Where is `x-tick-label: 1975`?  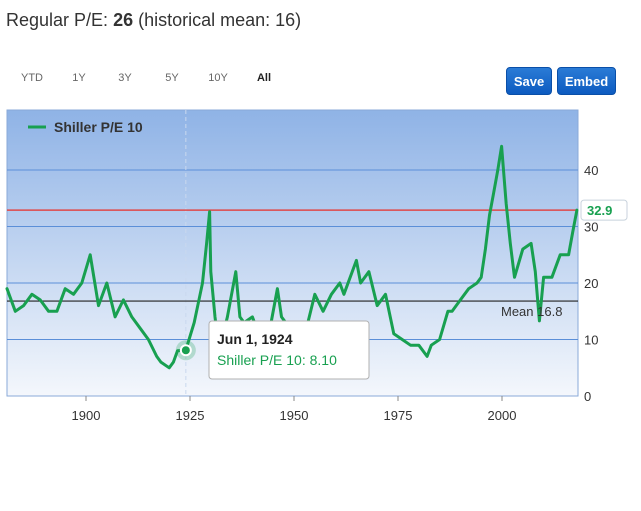
x-tick-label: 1975 is located at coordinates (398, 415).